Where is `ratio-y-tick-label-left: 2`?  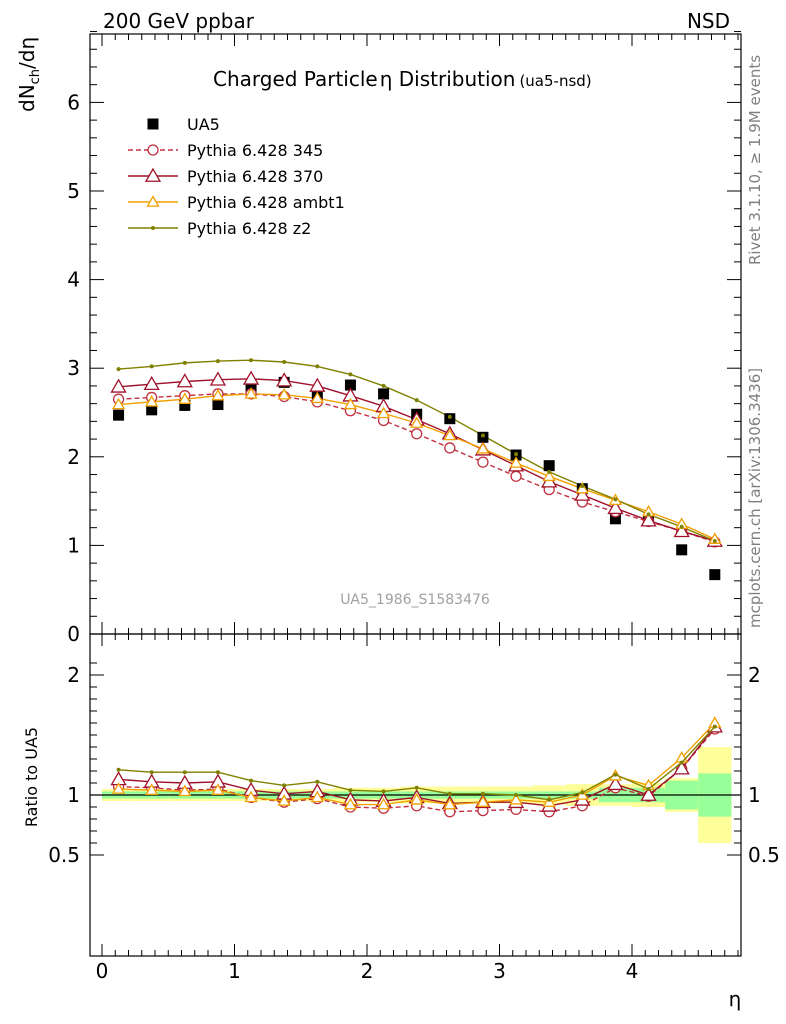
ratio-y-tick-label-left: 2 is located at coordinates (73, 675).